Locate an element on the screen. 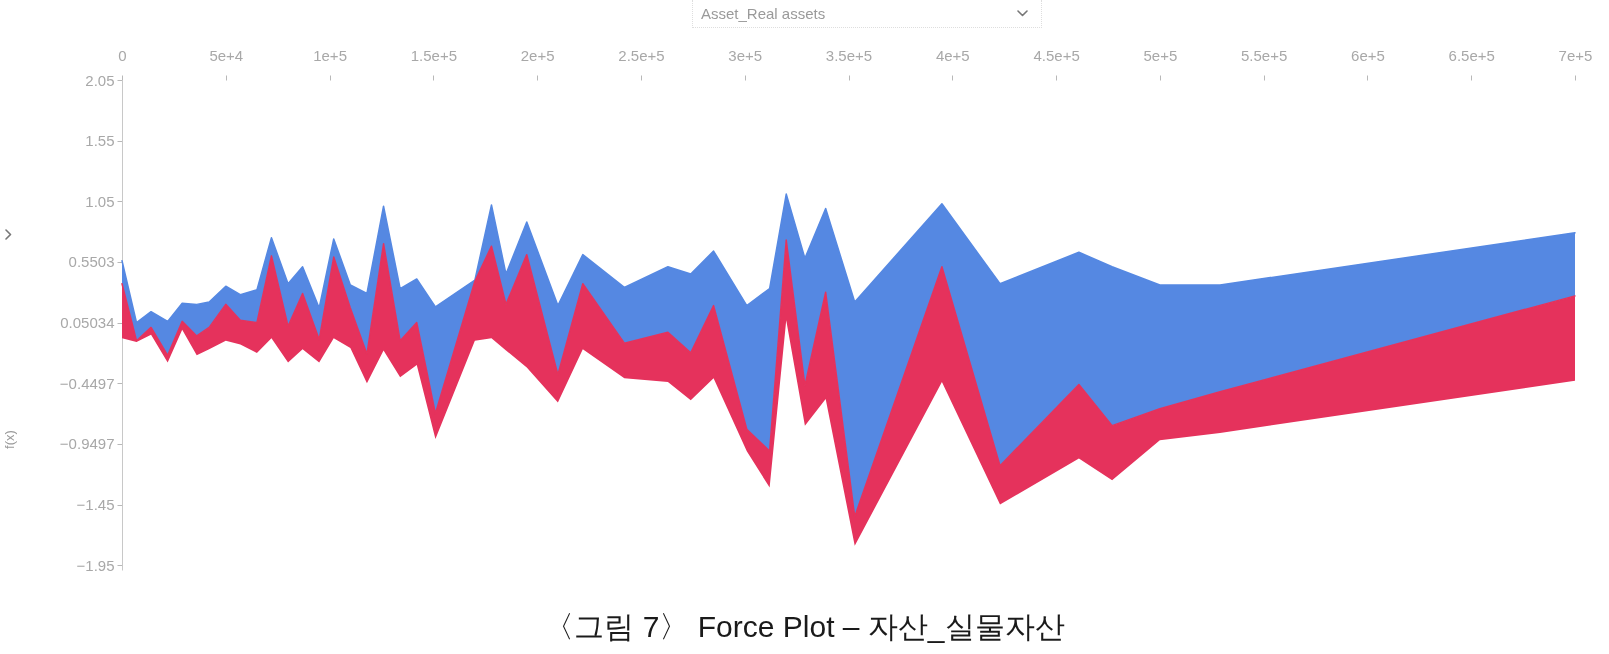  x-tick-label: 1.5e+5 is located at coordinates (434, 55).